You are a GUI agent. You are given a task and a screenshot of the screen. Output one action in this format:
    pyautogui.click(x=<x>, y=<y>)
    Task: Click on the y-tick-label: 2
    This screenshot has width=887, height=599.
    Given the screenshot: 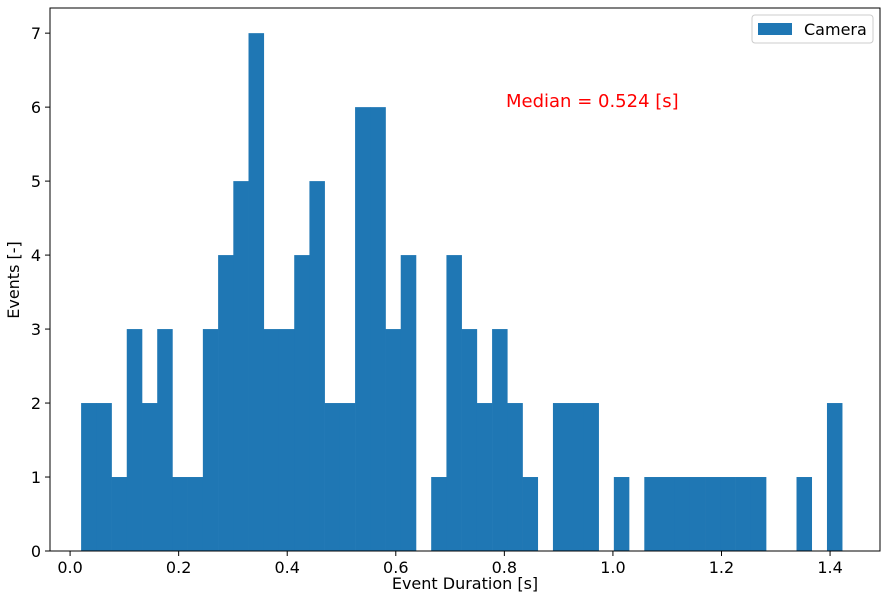 What is the action you would take?
    pyautogui.click(x=36, y=403)
    